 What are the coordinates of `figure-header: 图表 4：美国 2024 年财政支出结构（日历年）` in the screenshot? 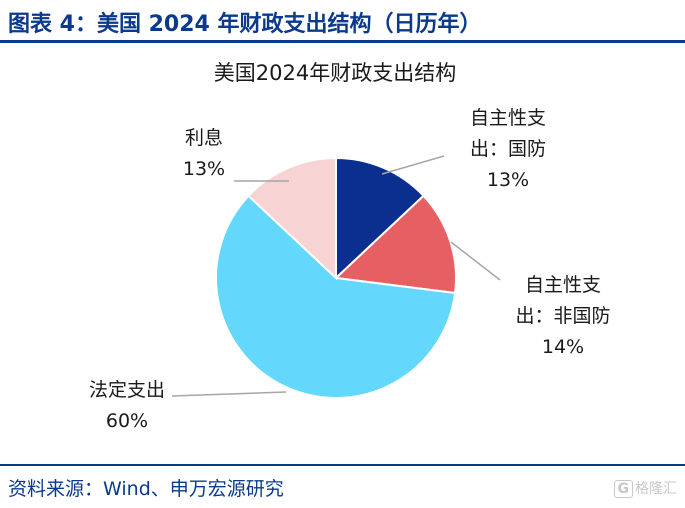 It's located at (342, 21).